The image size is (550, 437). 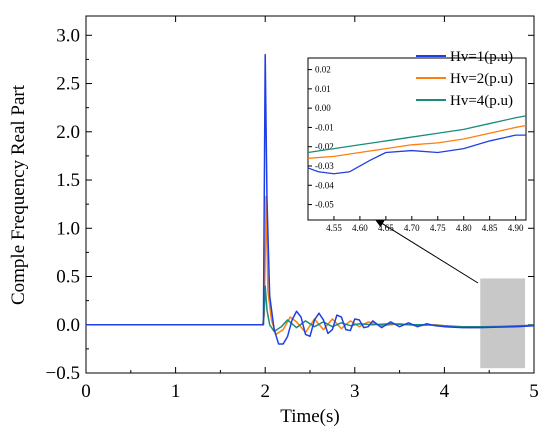 I want to click on inset-x-tick-label: 4.65, so click(x=386, y=228).